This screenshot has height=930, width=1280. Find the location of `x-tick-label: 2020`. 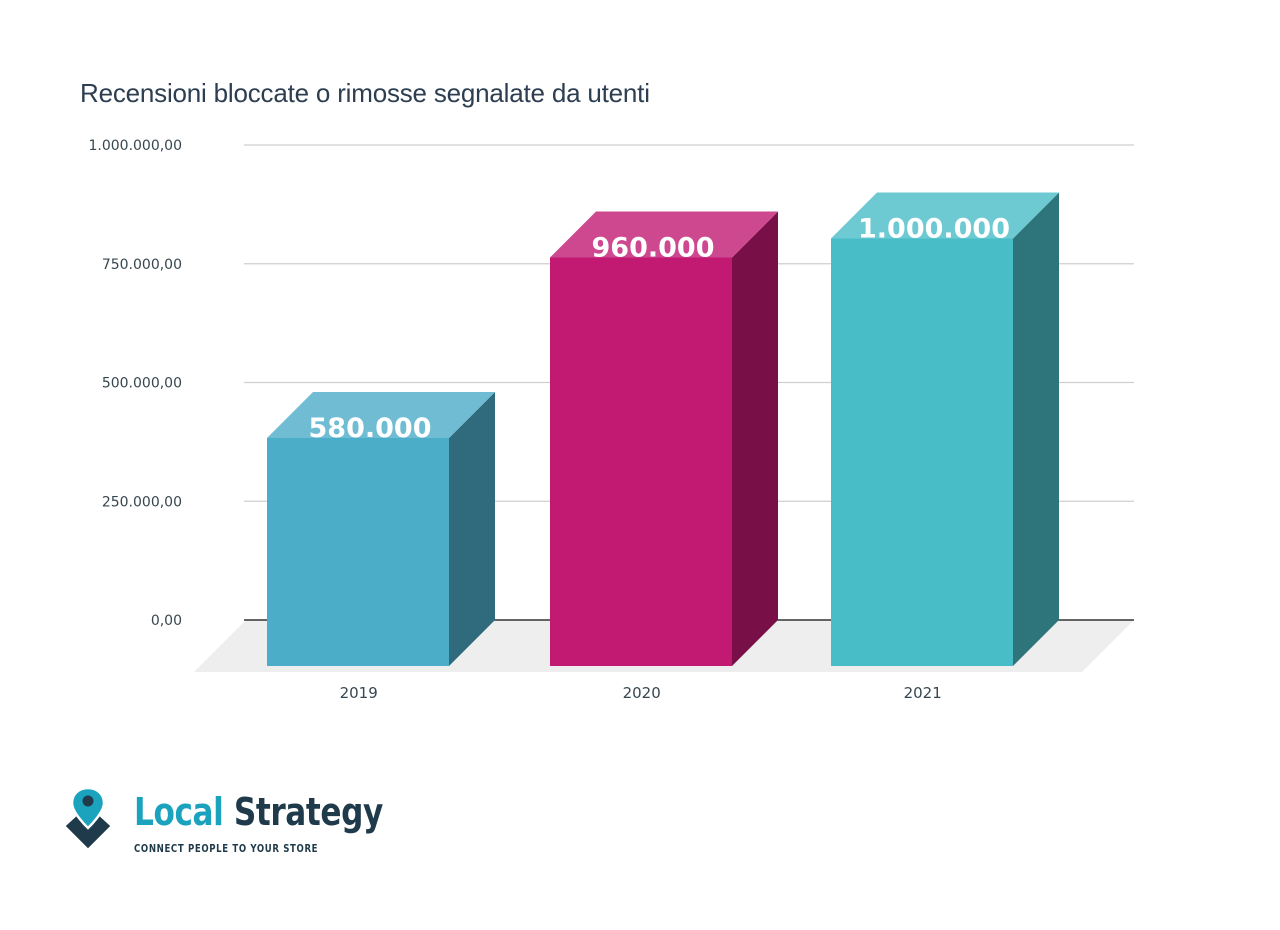

x-tick-label: 2020 is located at coordinates (642, 693).